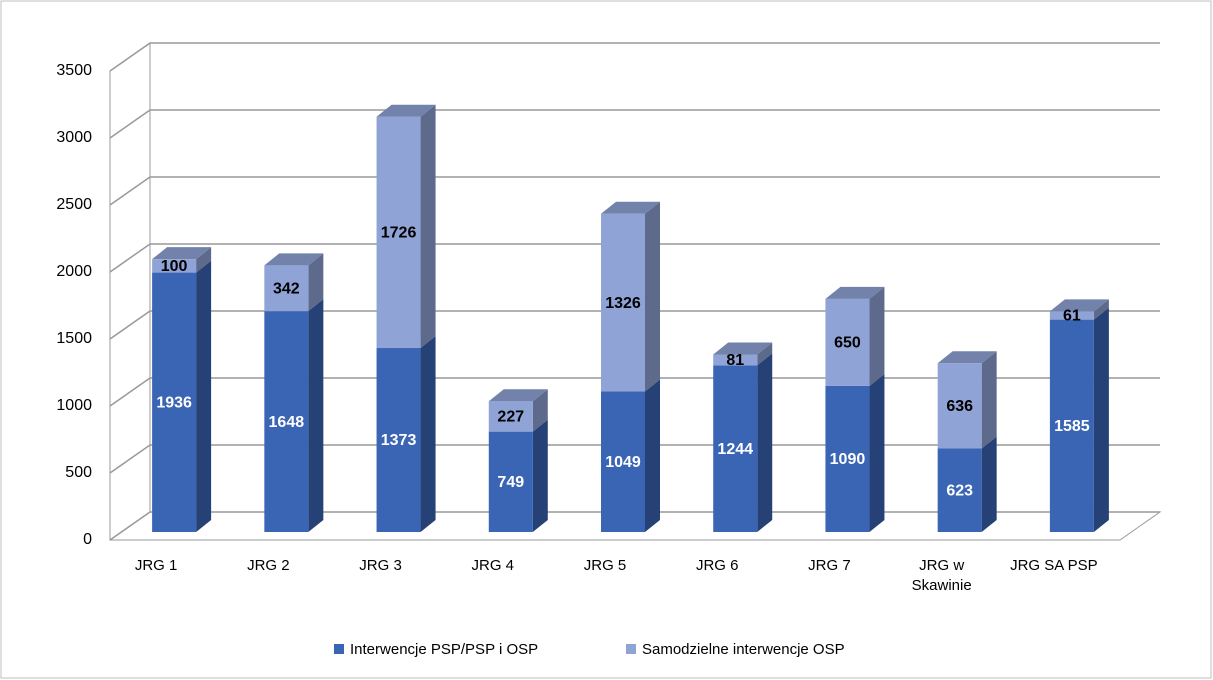  What do you see at coordinates (74, 137) in the screenshot?
I see `y-tick-label: 3000` at bounding box center [74, 137].